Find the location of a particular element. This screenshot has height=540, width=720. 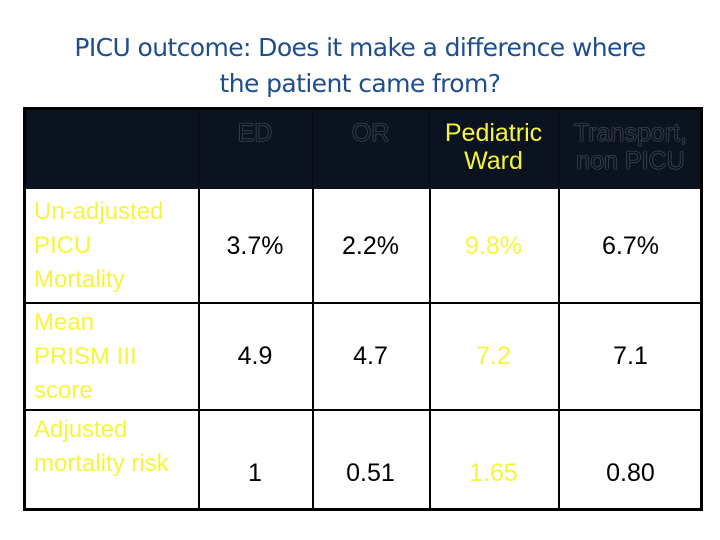

row-label-prism-score: Mean PRISM III score is located at coordinates (85, 356).